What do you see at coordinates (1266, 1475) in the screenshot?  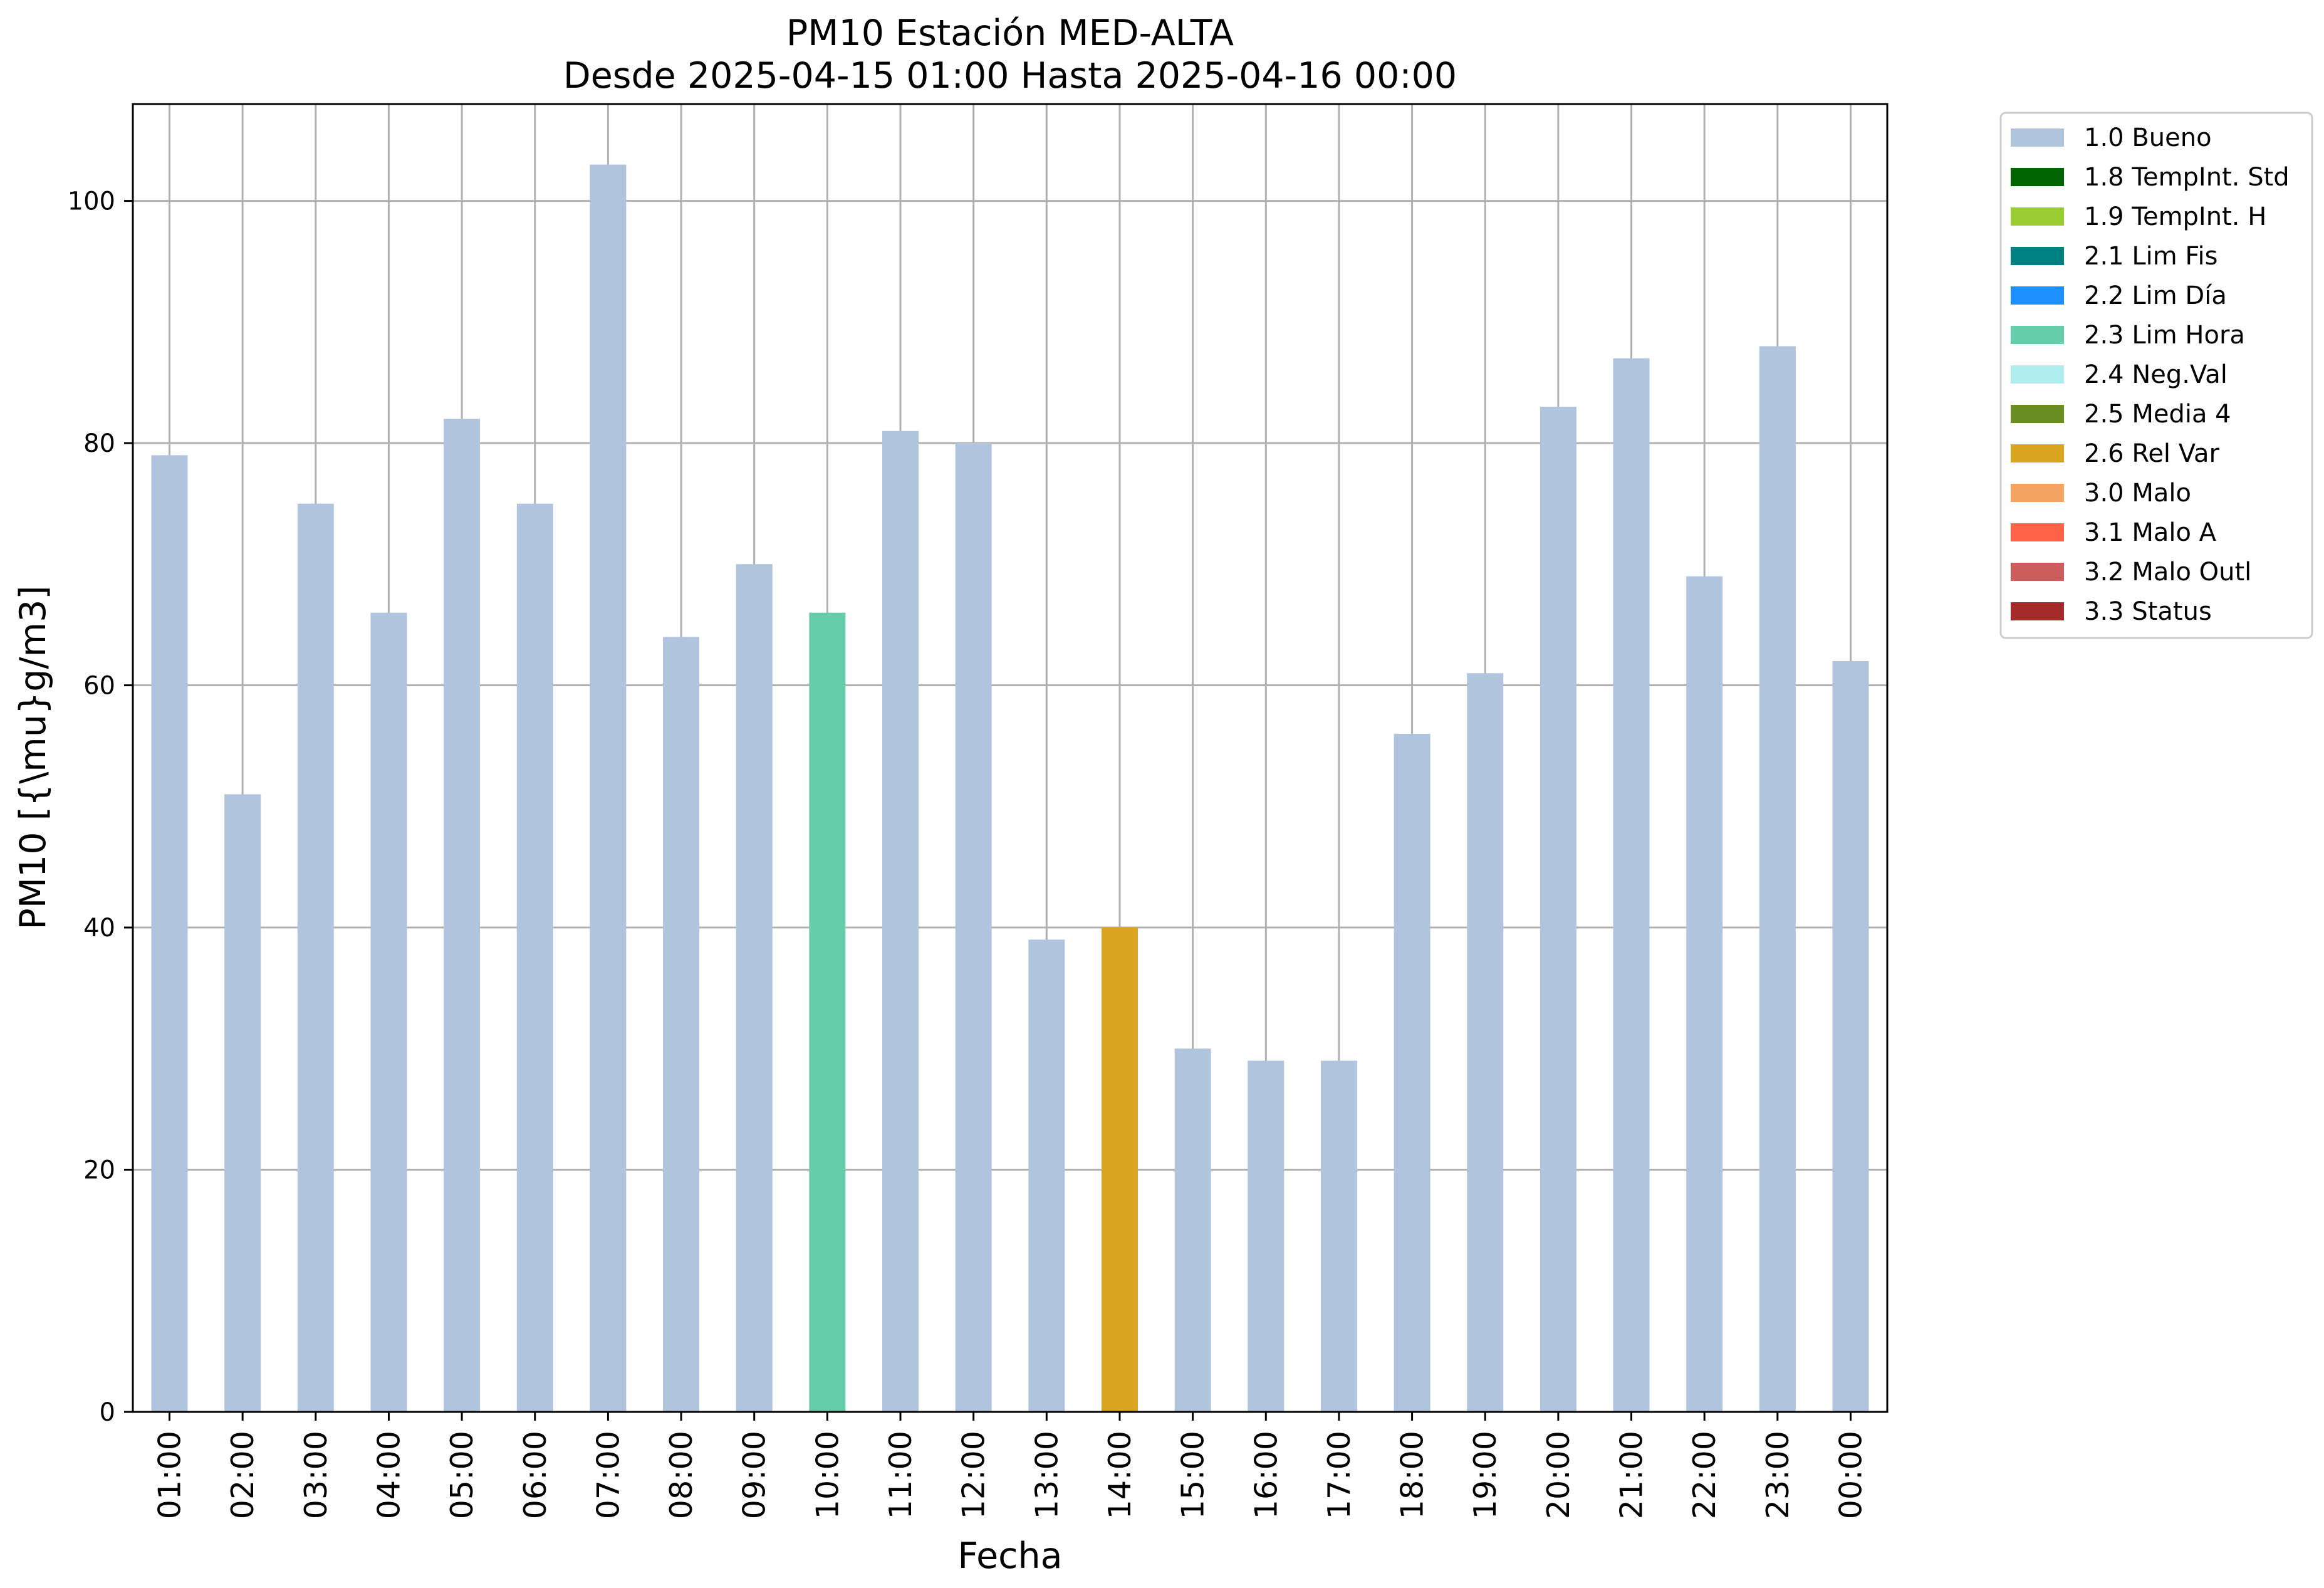 I see `x-tick-label: 16:00` at bounding box center [1266, 1475].